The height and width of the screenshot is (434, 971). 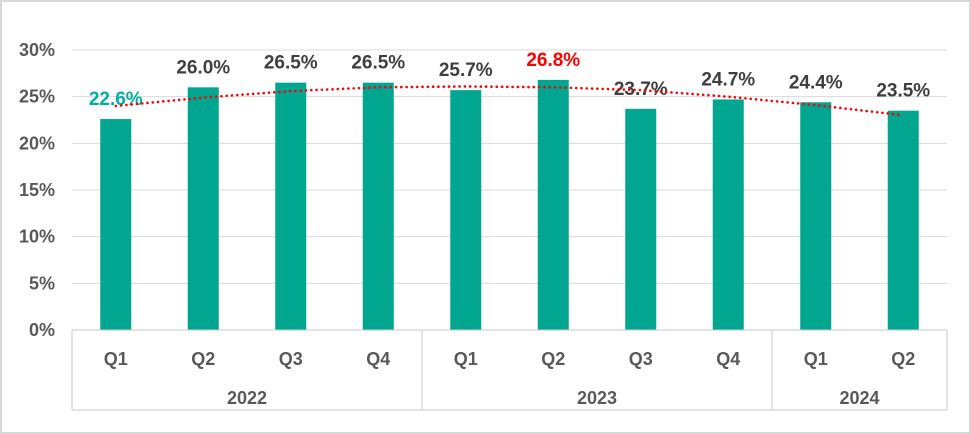 What do you see at coordinates (509, 101) in the screenshot?
I see `trendline` at bounding box center [509, 101].